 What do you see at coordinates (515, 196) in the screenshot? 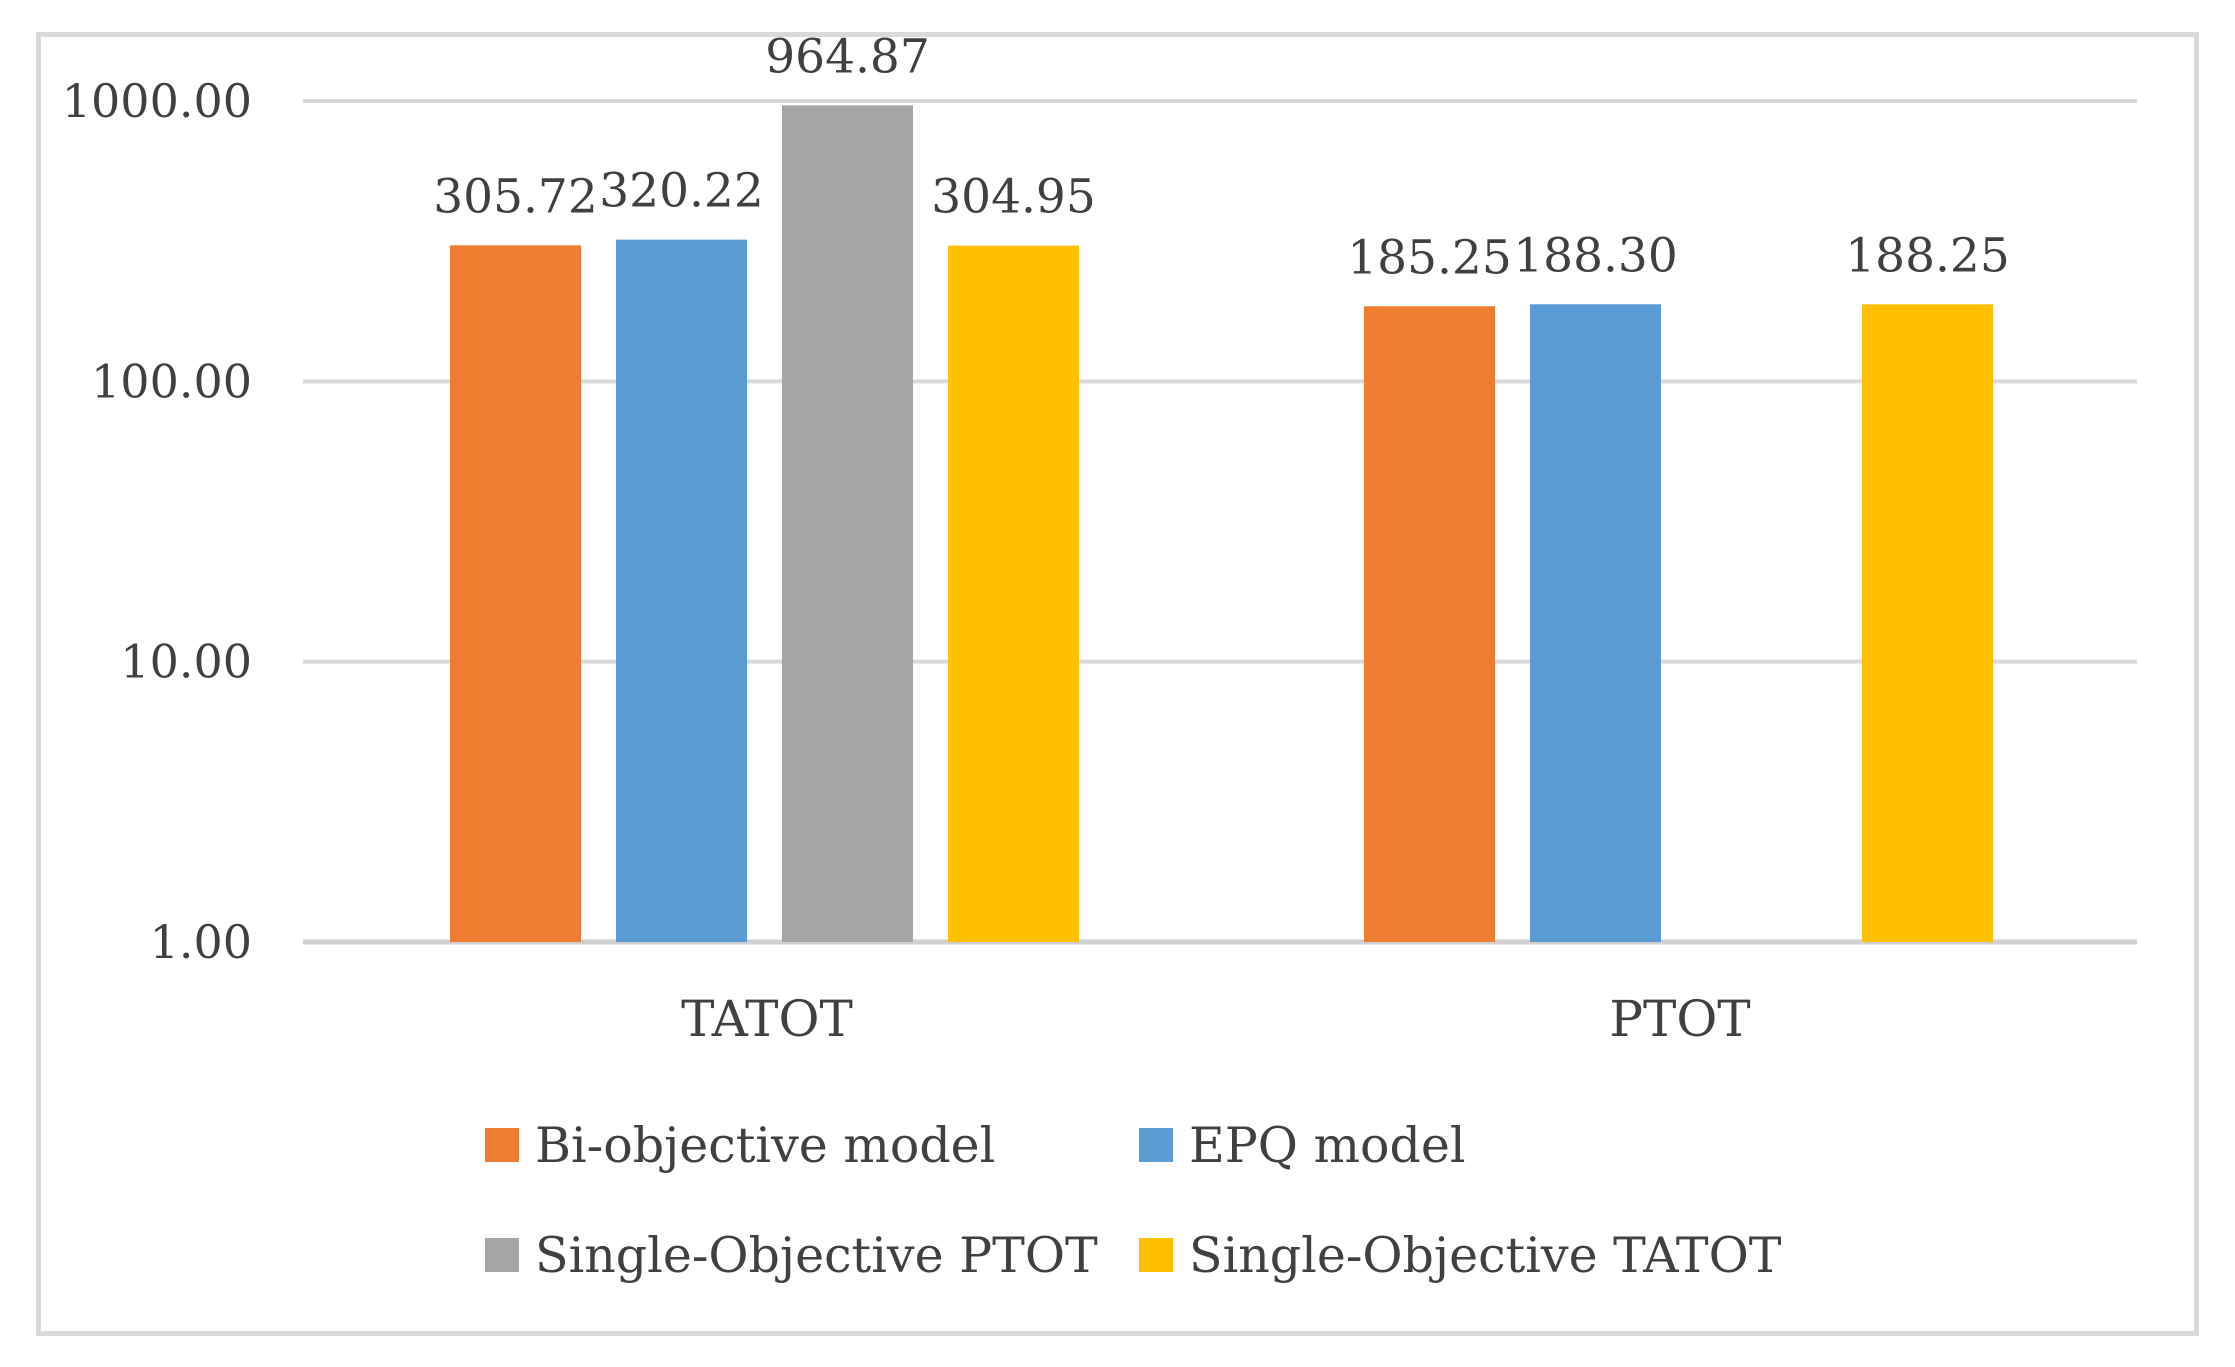
I see `data-label: 305.72` at bounding box center [515, 196].